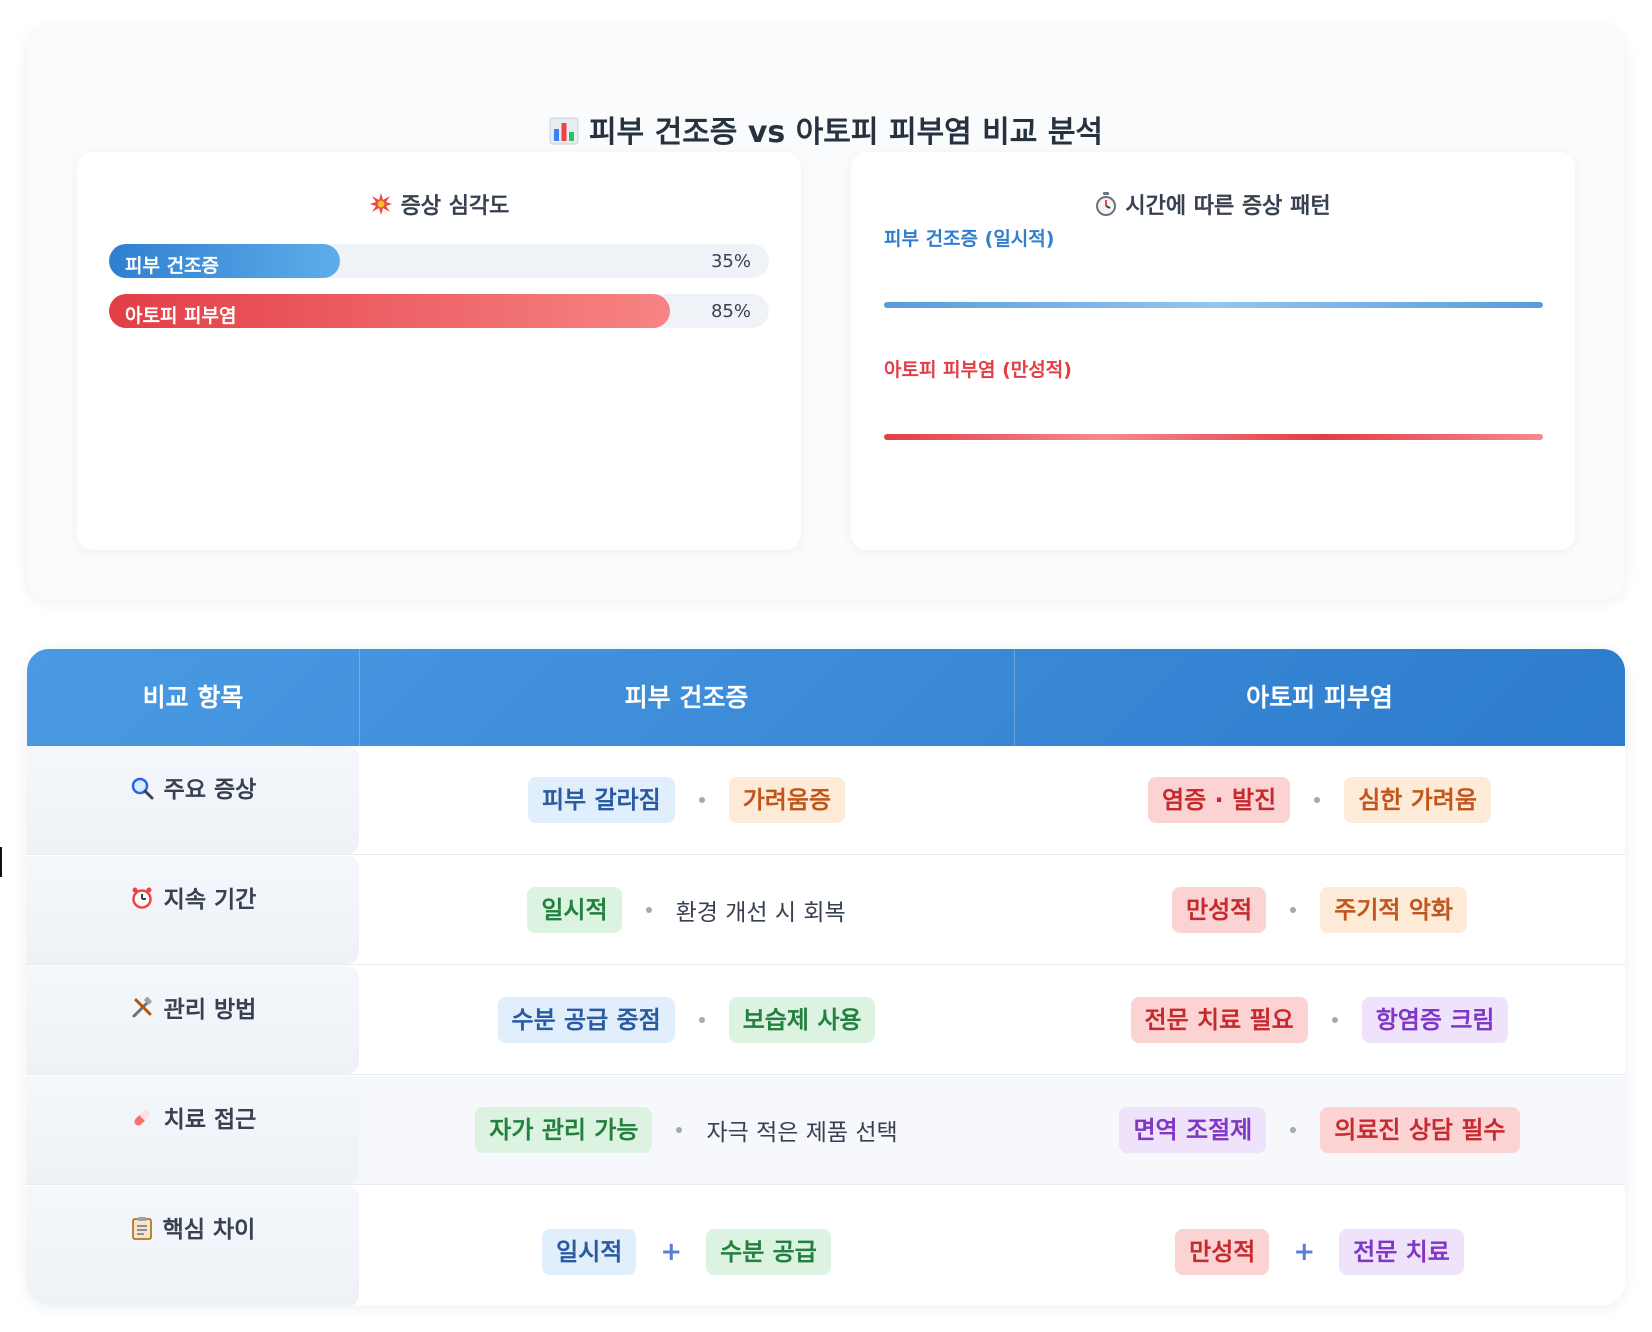  I want to click on row-header-text: 치료 접근, so click(210, 1120).